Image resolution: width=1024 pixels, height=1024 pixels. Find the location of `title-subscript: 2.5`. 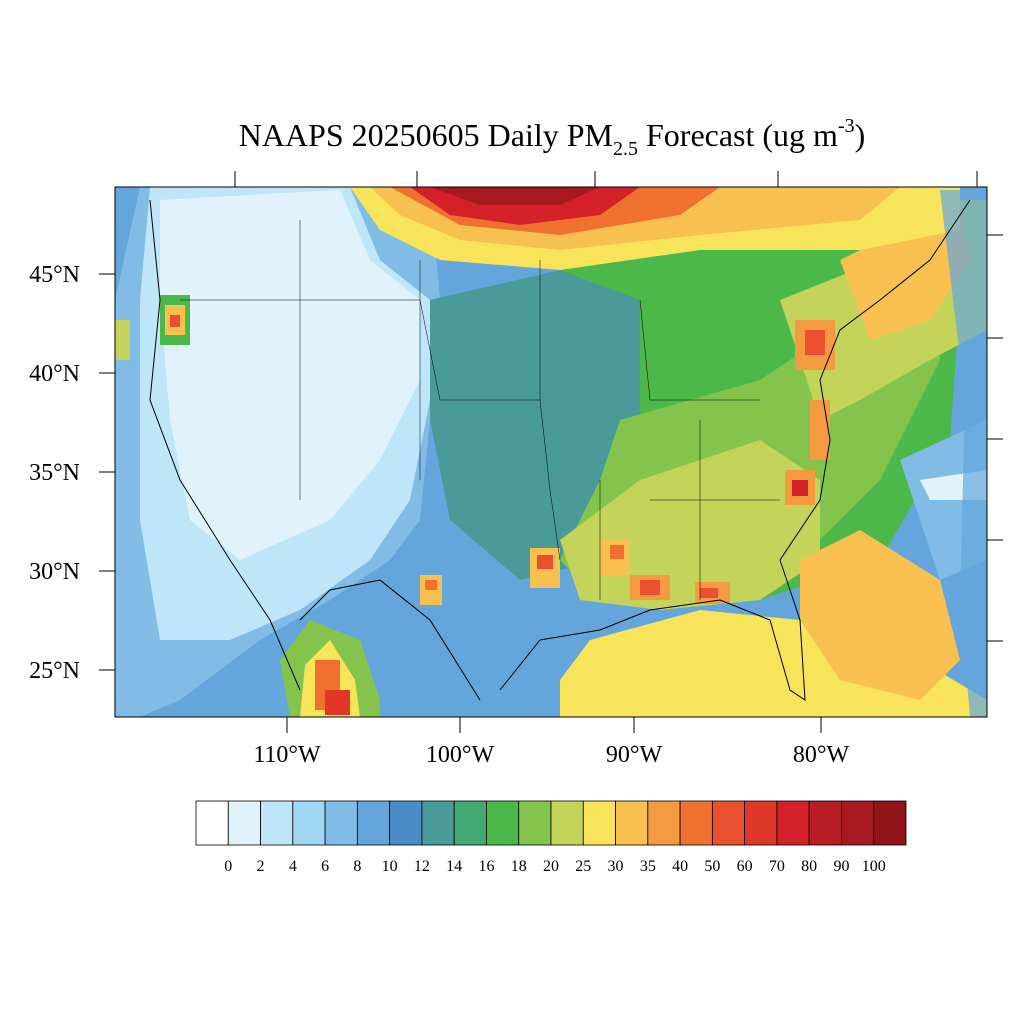

title-subscript: 2.5 is located at coordinates (625, 149).